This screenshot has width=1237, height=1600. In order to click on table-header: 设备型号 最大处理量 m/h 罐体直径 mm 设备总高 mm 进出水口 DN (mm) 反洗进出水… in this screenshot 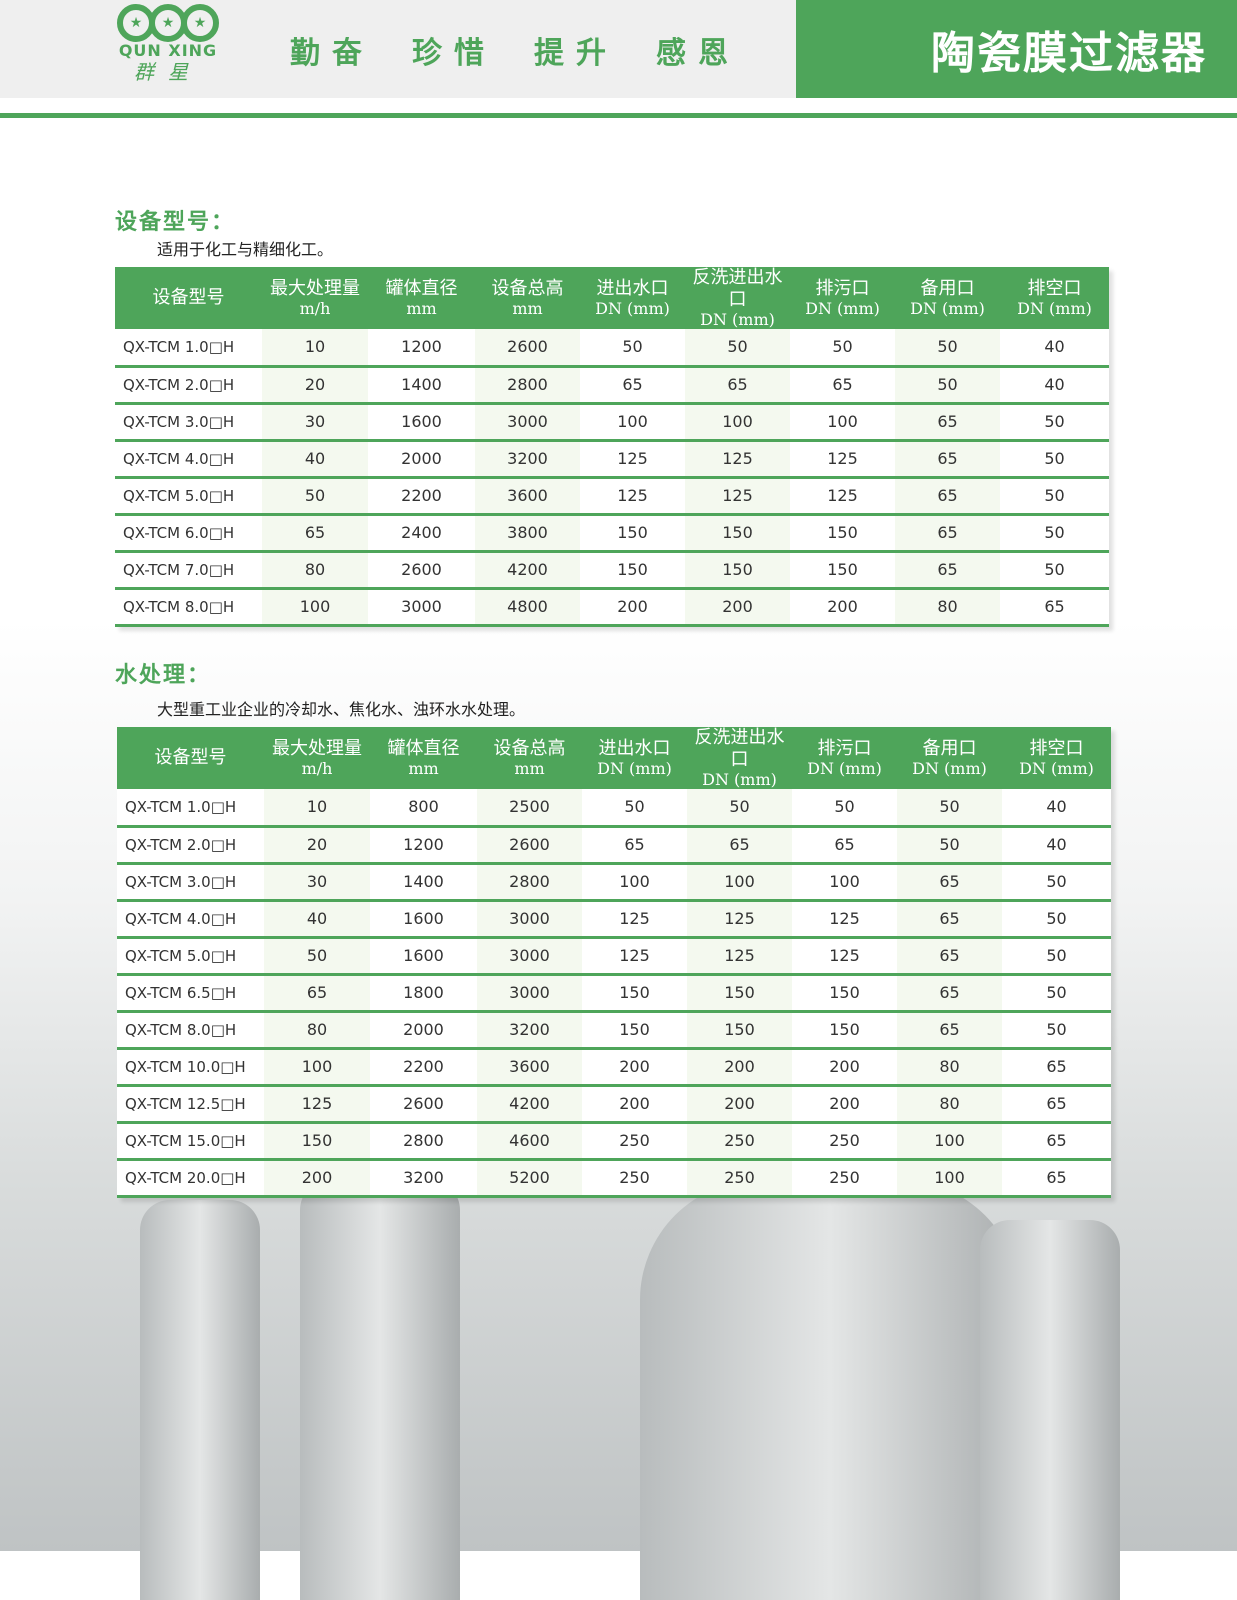, I will do `click(612, 298)`.